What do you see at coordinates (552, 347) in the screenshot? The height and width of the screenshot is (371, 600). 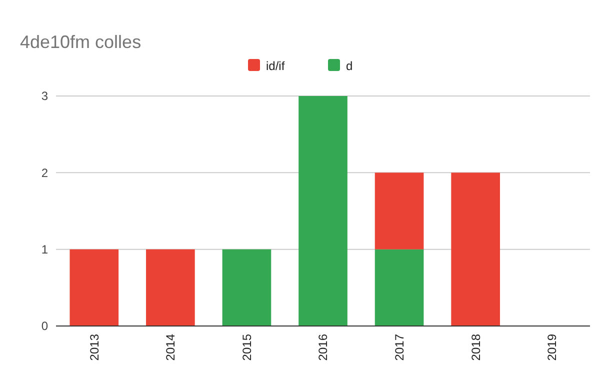 I see `x-tick-label: 2019` at bounding box center [552, 347].